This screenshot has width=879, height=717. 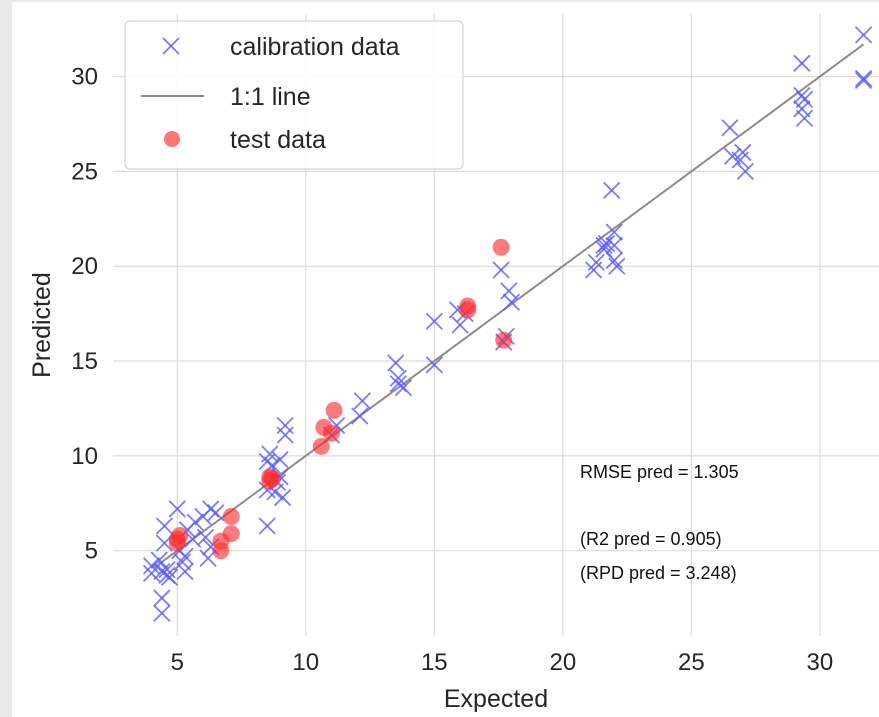 What do you see at coordinates (84, 314) in the screenshot?
I see `y-tick-labels: 5 10 15 20 25 30` at bounding box center [84, 314].